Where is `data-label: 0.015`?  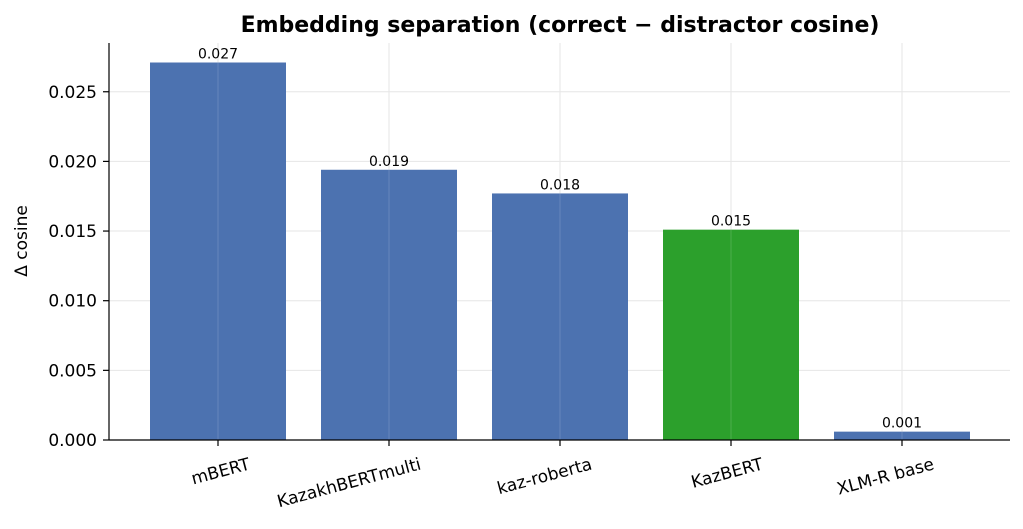
data-label: 0.015 is located at coordinates (731, 222).